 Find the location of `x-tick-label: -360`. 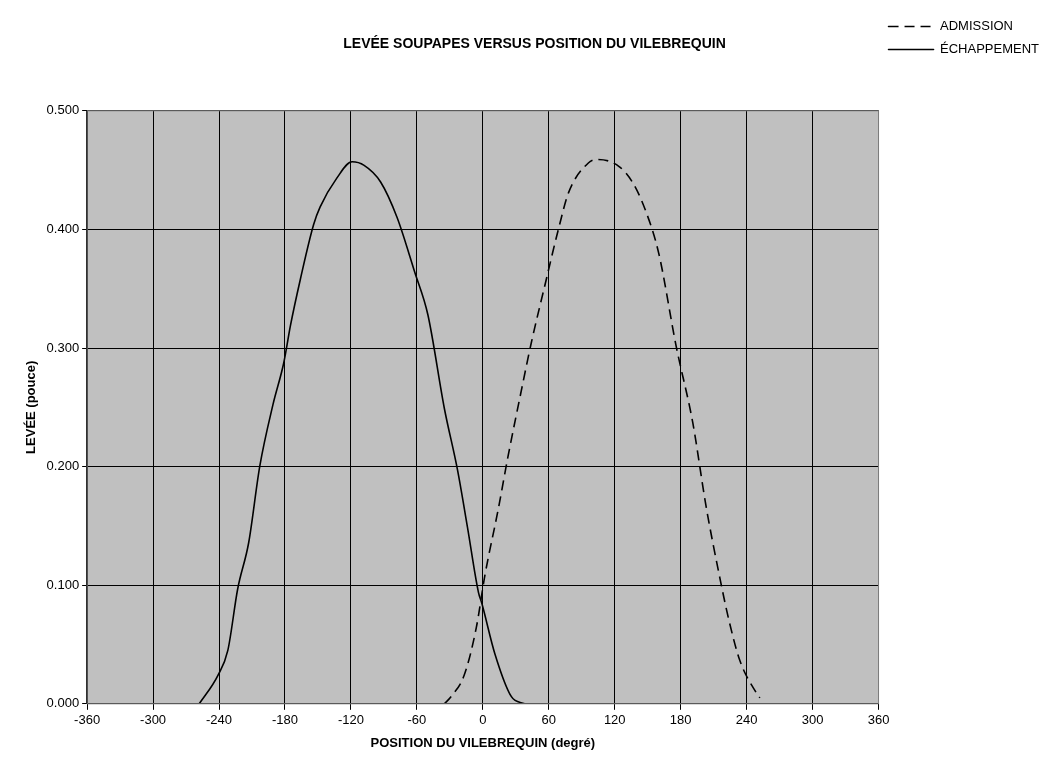

x-tick-label: -360 is located at coordinates (87, 720).